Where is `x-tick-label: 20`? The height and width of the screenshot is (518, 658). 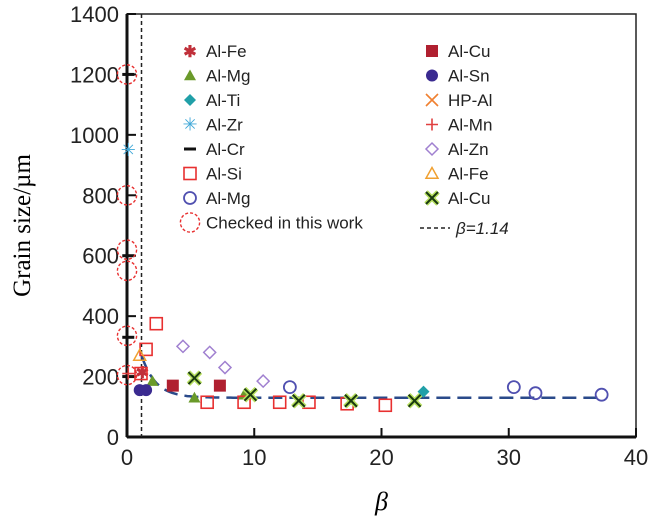
x-tick-label: 20 is located at coordinates (381, 457).